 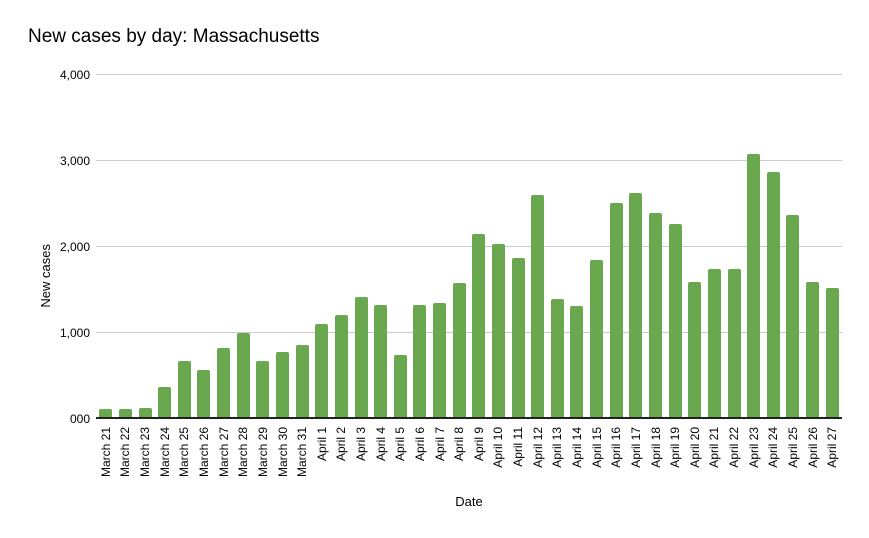 I want to click on x-tick-label-april-18: April 18, so click(x=655, y=447).